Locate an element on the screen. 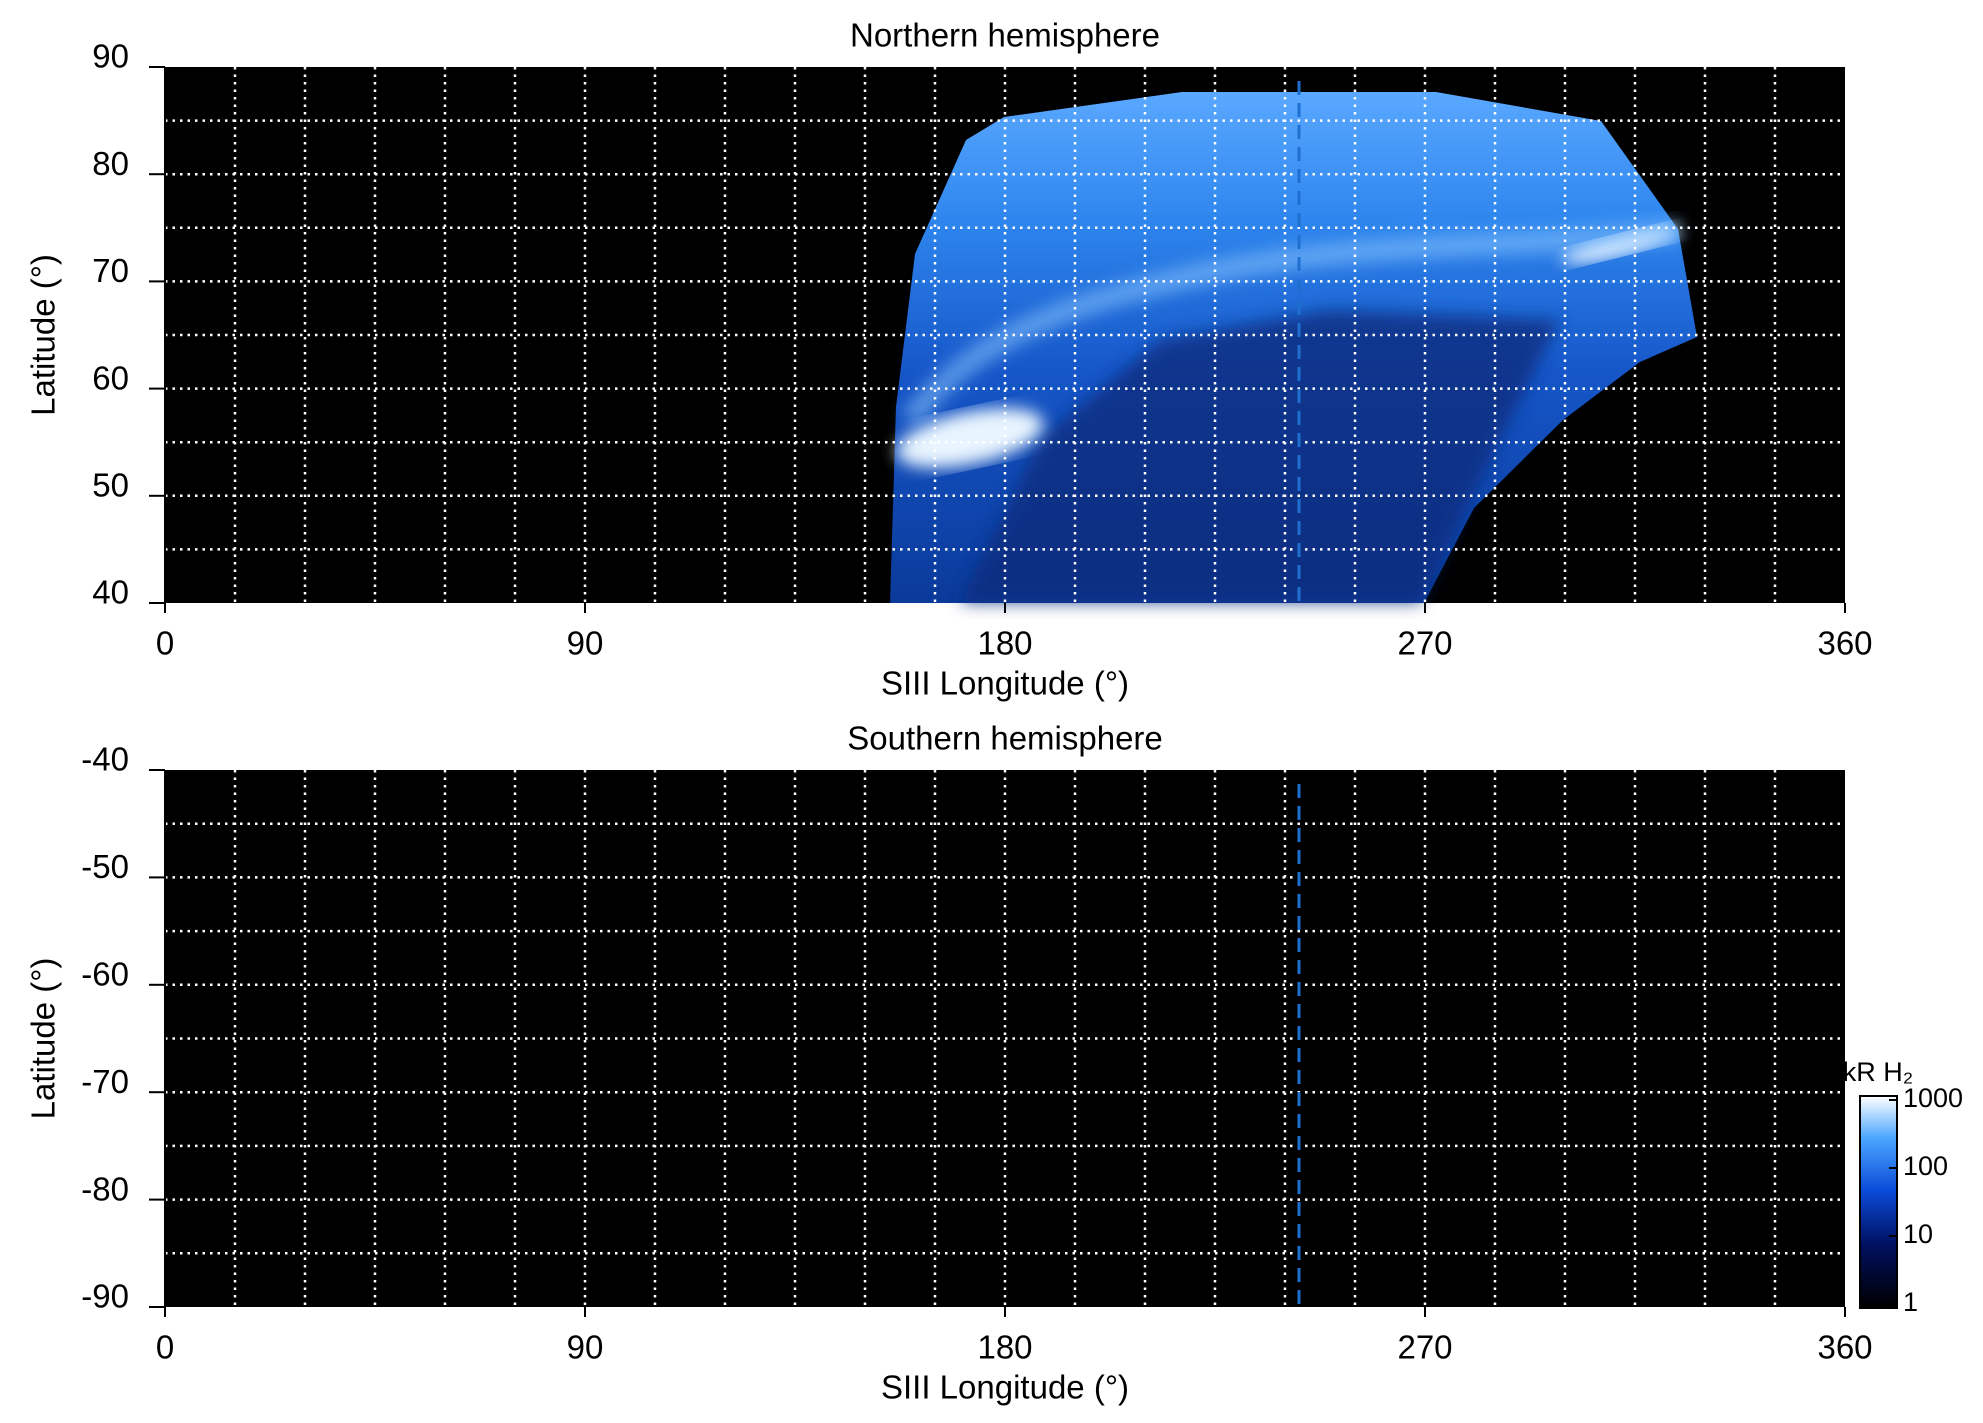 This screenshot has width=1983, height=1423. y-tick-label: 40 is located at coordinates (110, 592).